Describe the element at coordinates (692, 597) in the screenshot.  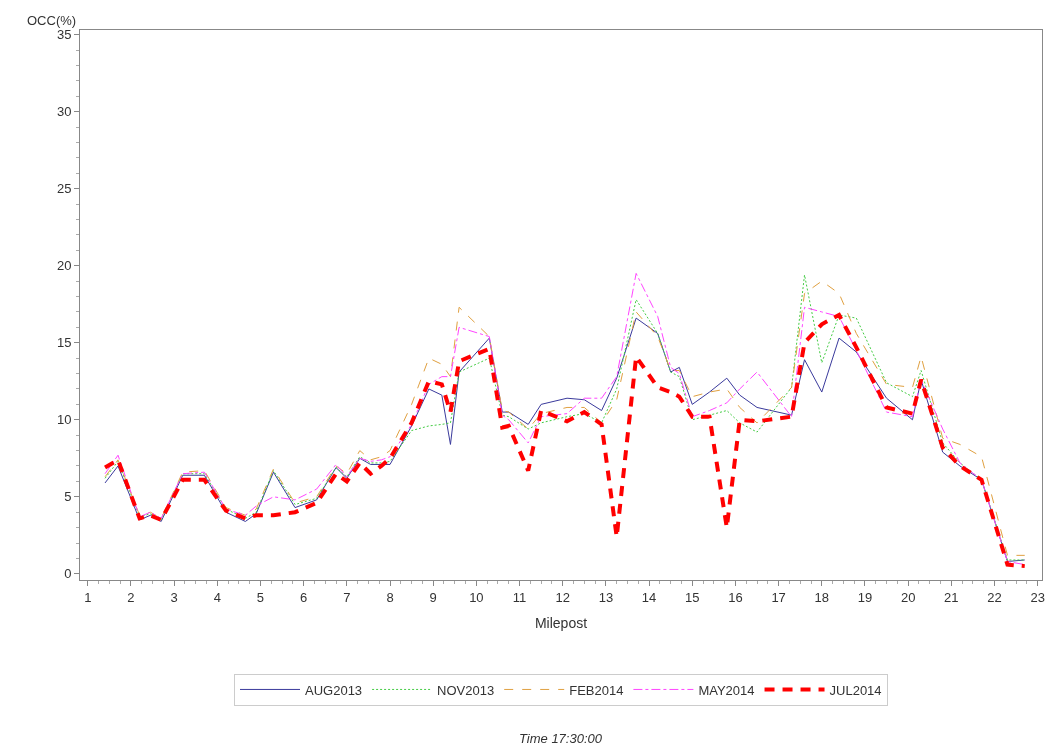
I see `x-tick-label: 15` at that location.